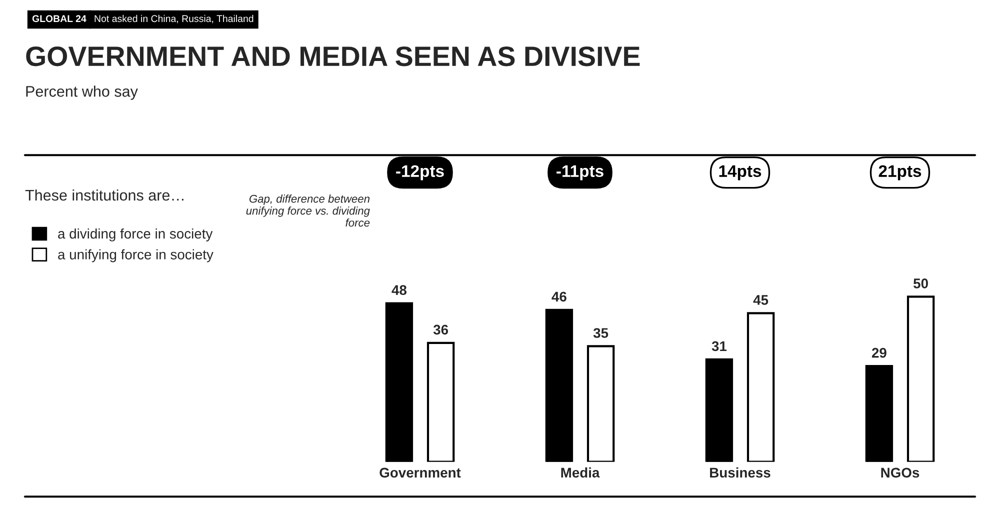  I want to click on data-label: 50, so click(921, 283).